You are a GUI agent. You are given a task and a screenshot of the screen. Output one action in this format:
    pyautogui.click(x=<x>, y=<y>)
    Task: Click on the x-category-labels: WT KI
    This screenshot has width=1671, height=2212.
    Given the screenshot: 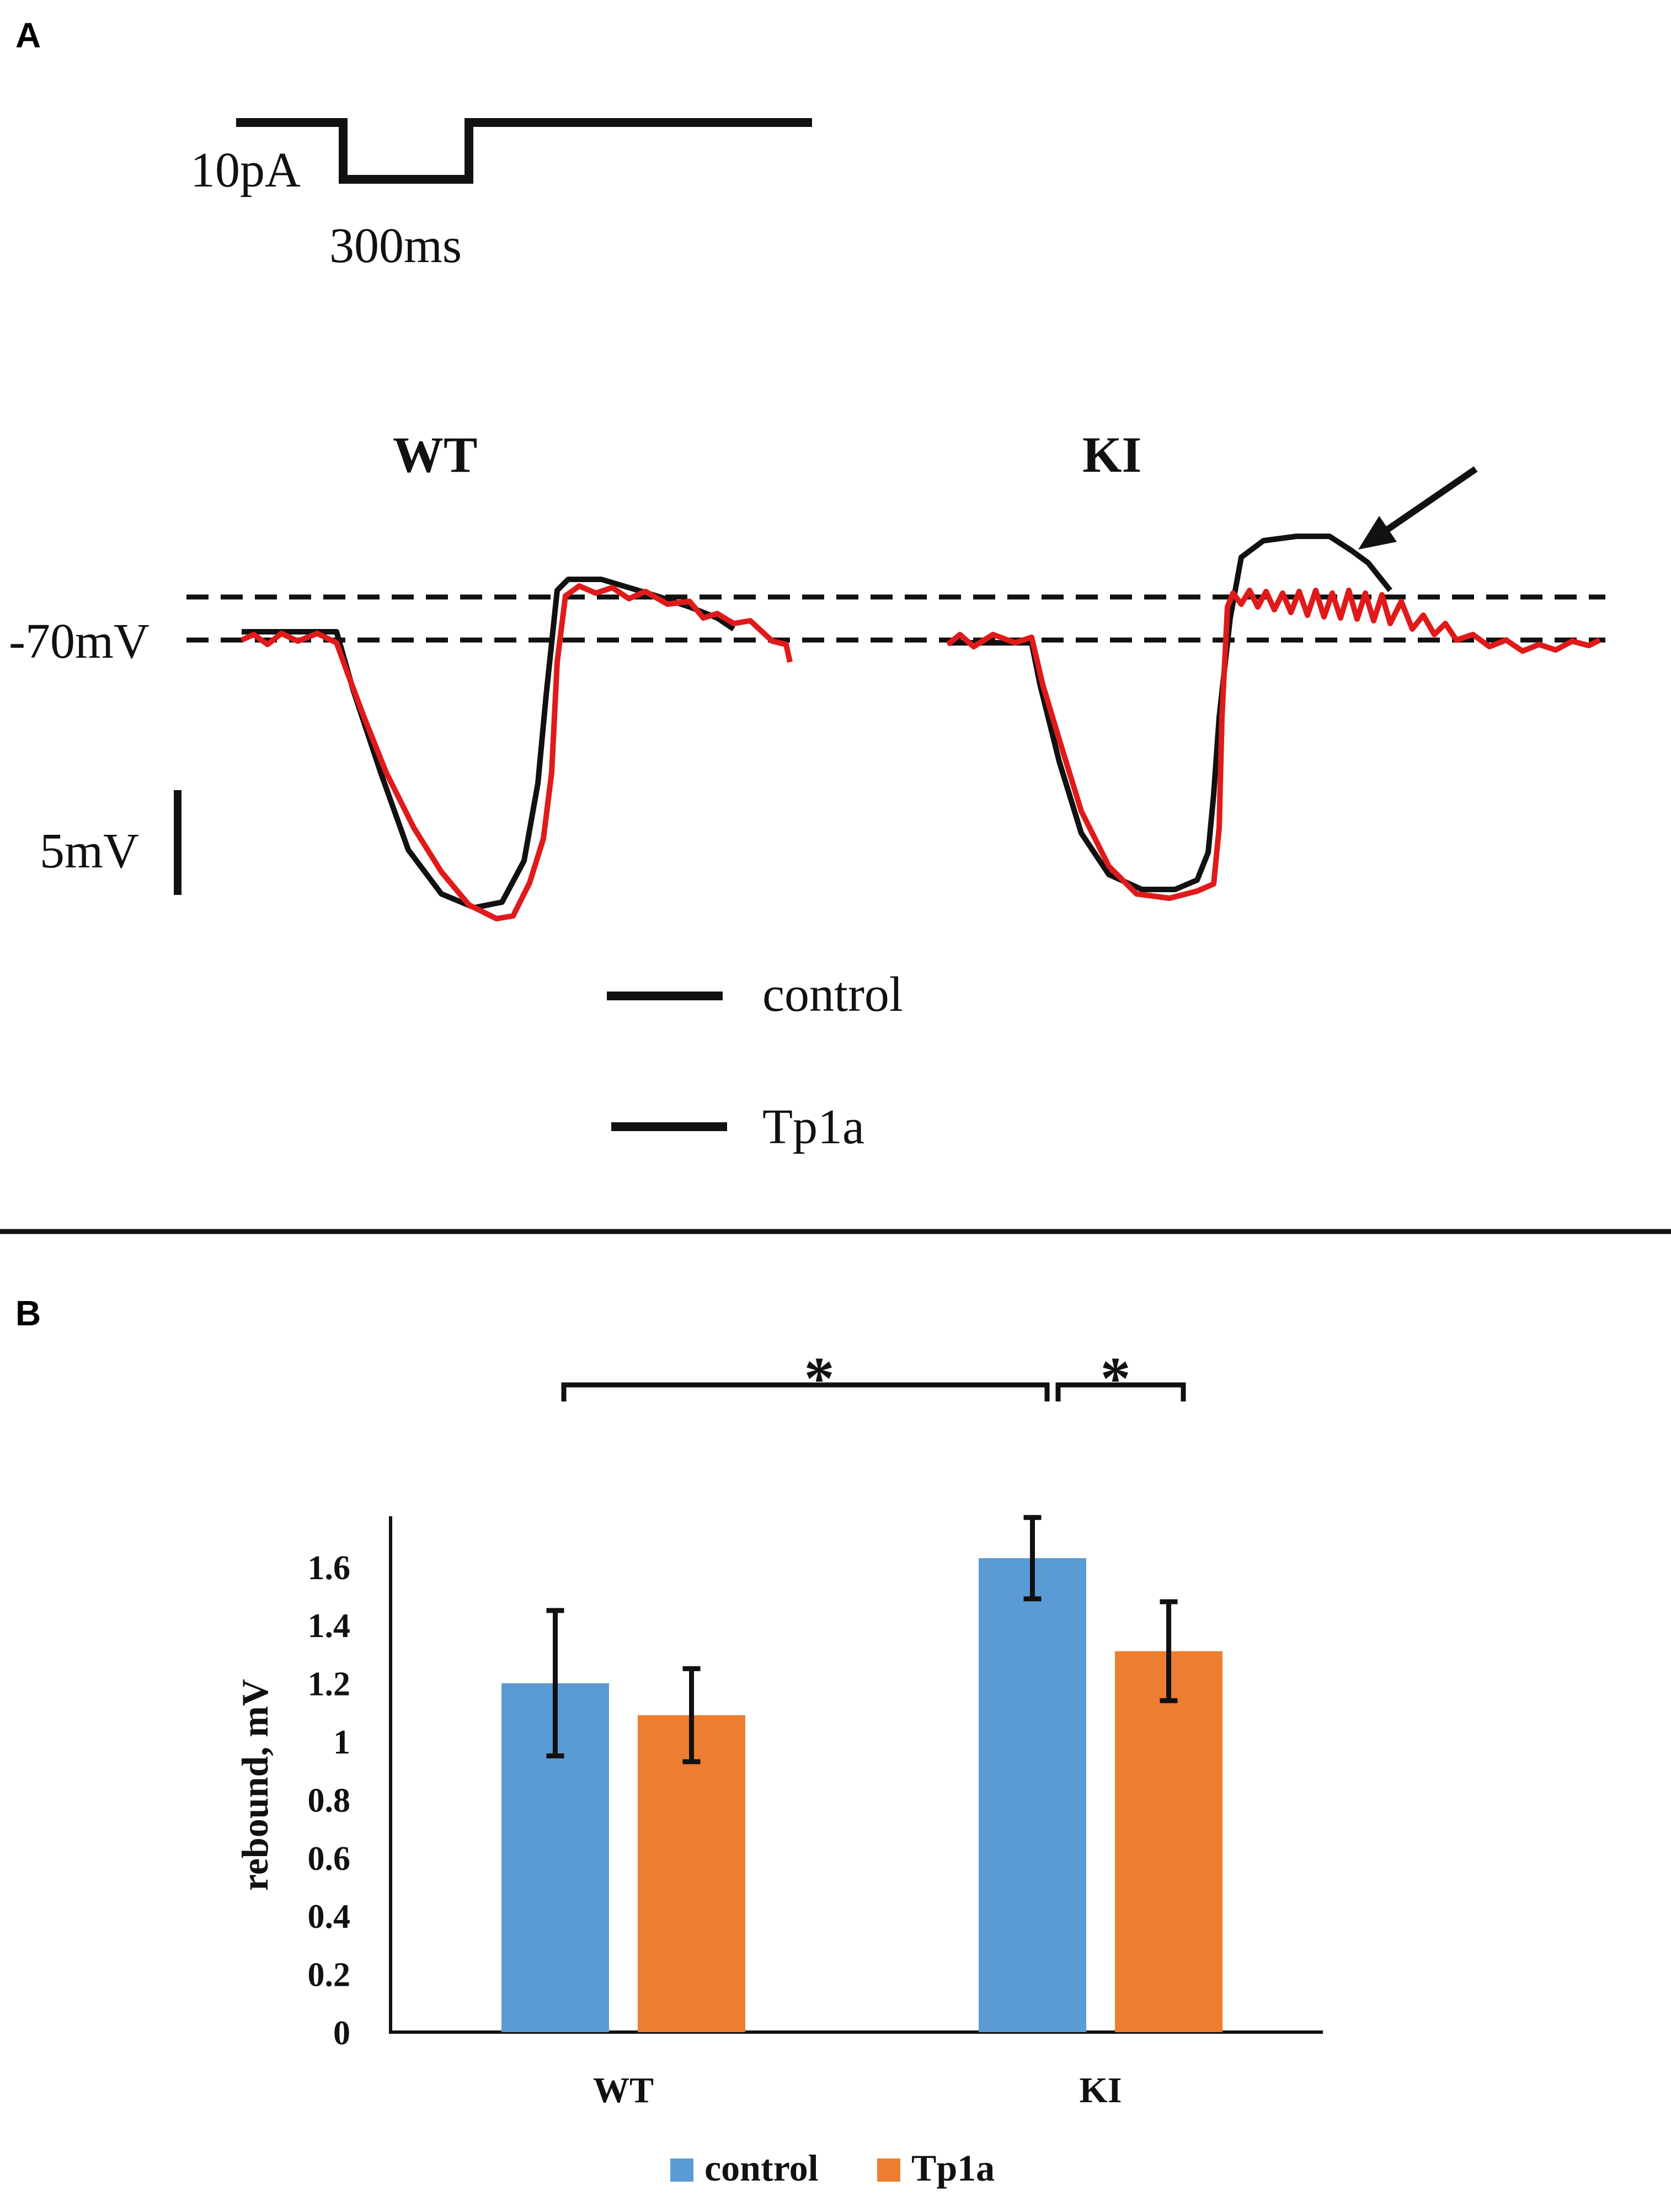 What is the action you would take?
    pyautogui.click(x=857, y=2090)
    